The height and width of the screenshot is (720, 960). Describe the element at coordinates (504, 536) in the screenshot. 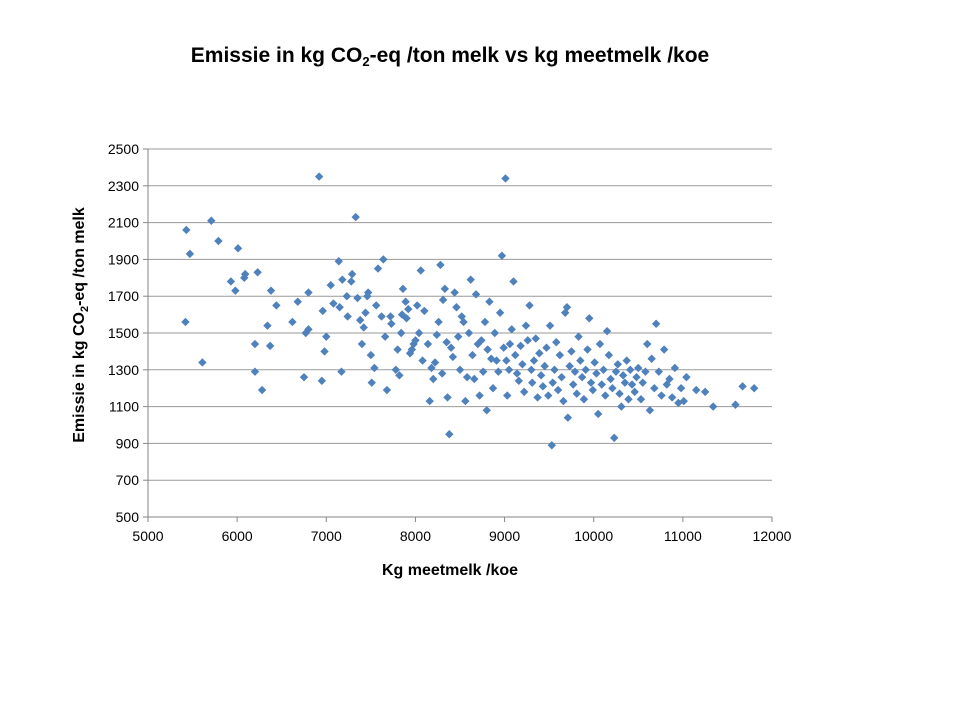

I see `x-tick-label: 9000` at that location.